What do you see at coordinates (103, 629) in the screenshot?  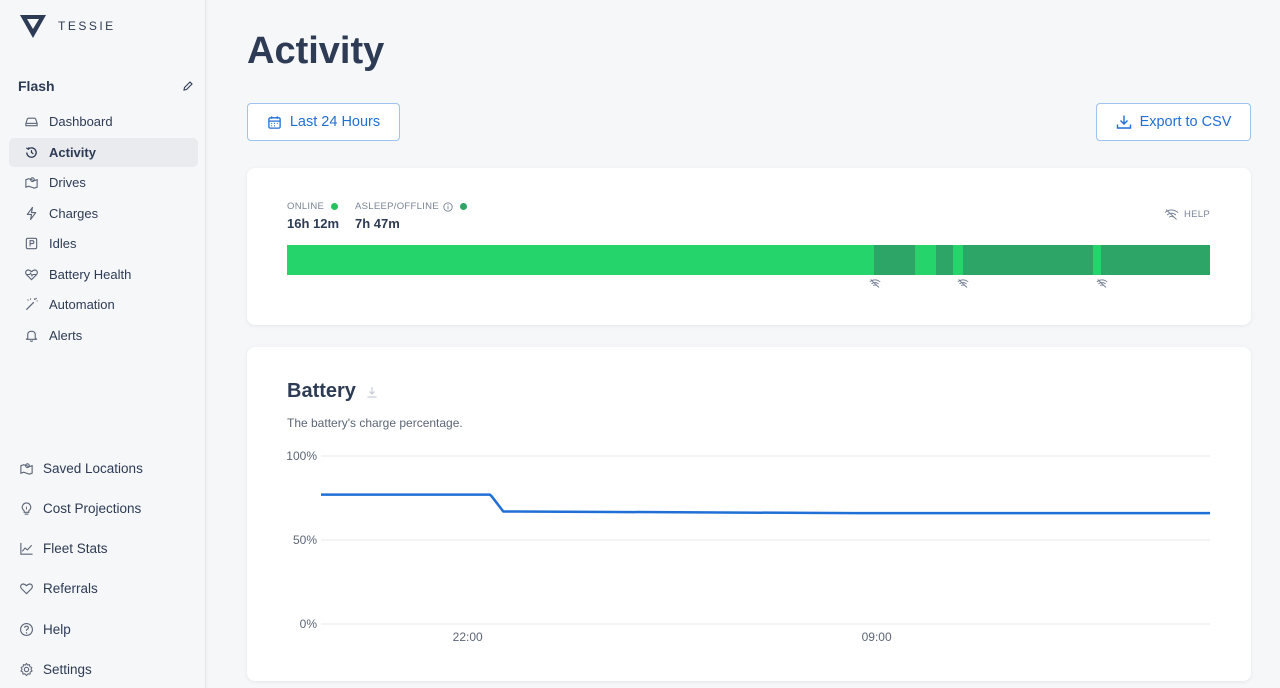 I see `sidebar-item-help: Help` at bounding box center [103, 629].